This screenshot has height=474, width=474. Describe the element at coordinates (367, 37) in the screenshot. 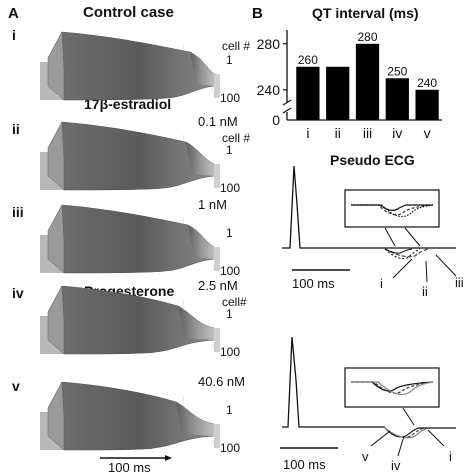

I see `bar-value-label: 280` at that location.